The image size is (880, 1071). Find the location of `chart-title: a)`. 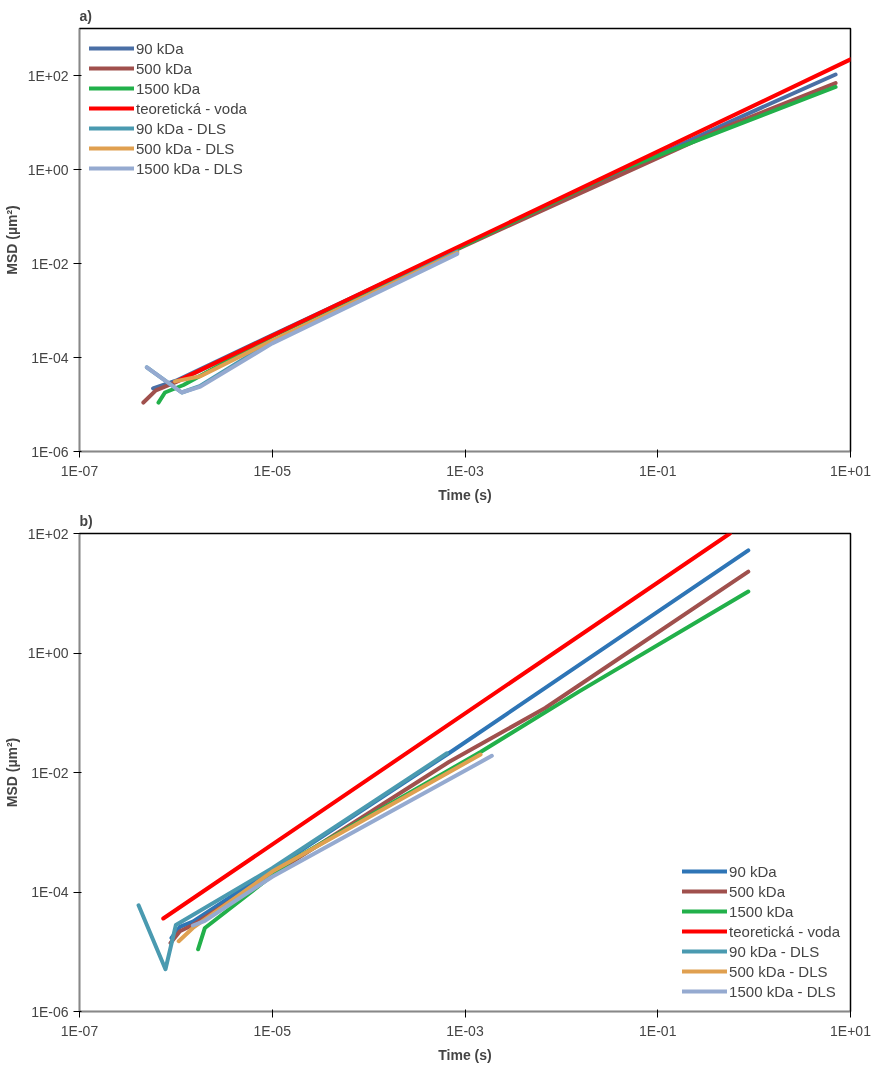

chart-title: a) is located at coordinates (85, 15).